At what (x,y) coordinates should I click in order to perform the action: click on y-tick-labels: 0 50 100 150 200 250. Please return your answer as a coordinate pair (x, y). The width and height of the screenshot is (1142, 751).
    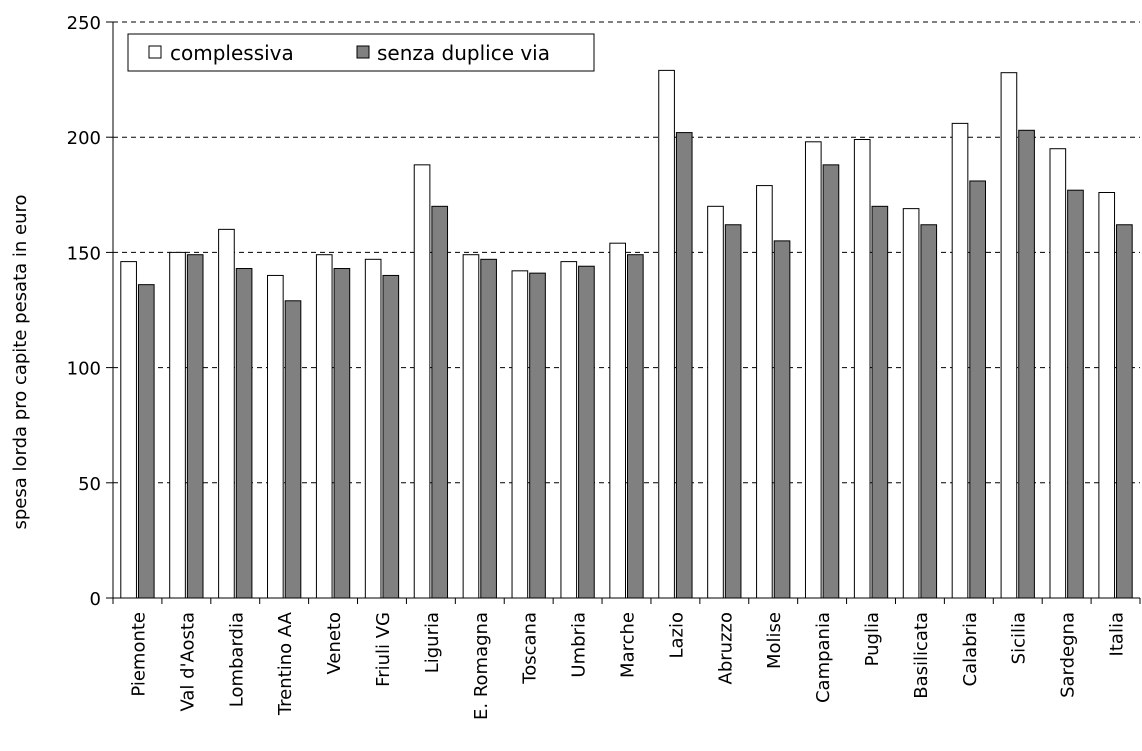
    Looking at the image, I should click on (84, 311).